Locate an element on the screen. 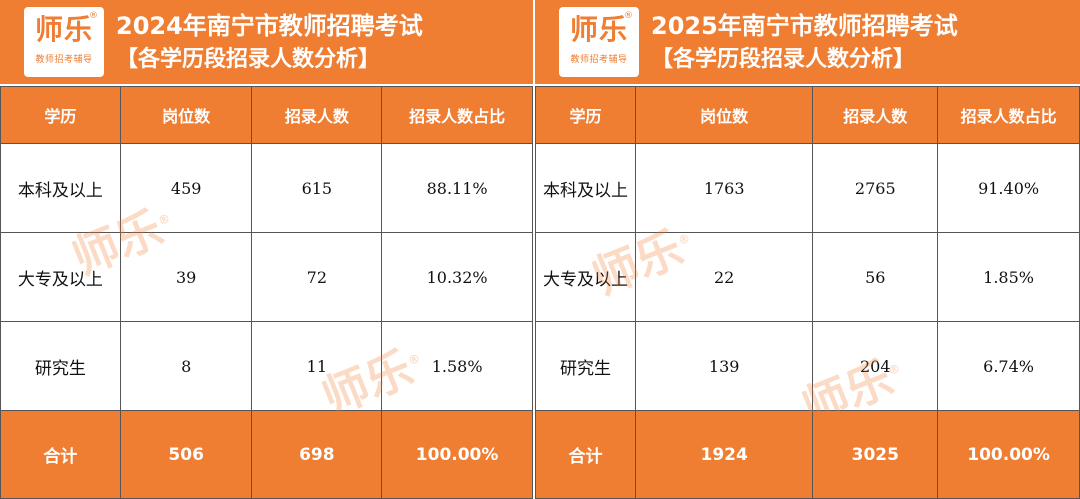  table-cell: 1763 is located at coordinates (724, 188).